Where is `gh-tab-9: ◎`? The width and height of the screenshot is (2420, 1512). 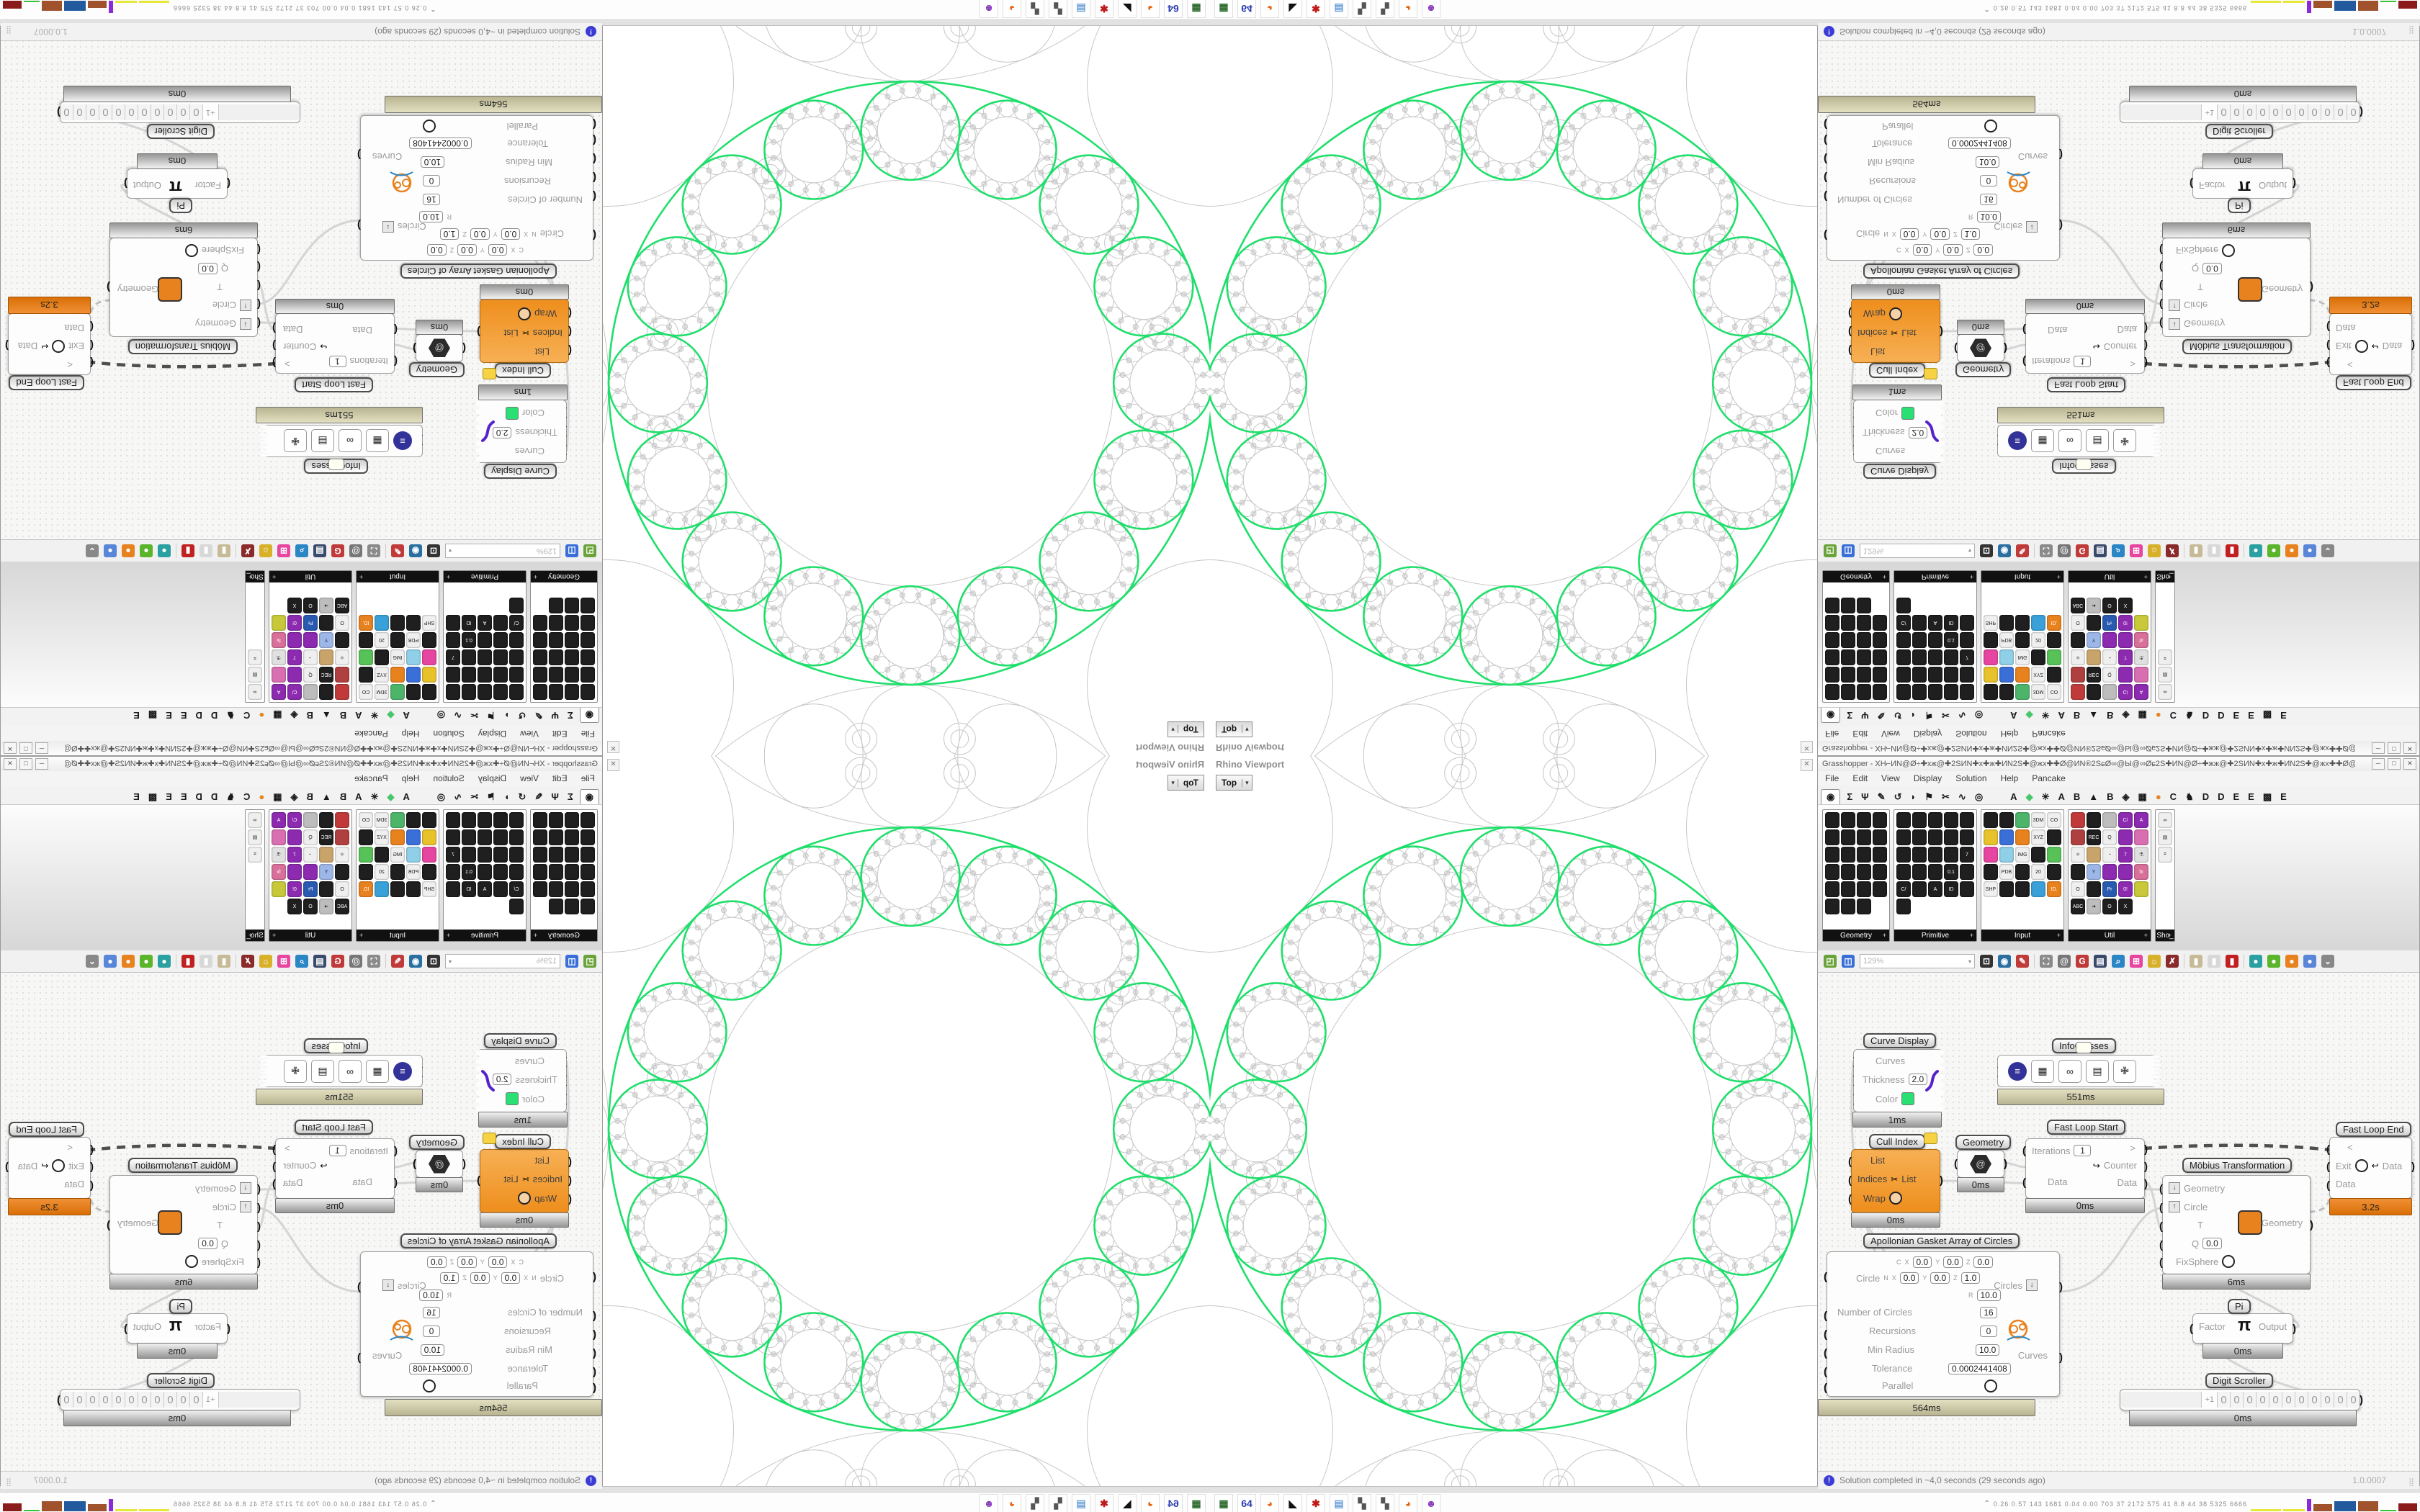
gh-tab-9: ◎ is located at coordinates (1979, 715).